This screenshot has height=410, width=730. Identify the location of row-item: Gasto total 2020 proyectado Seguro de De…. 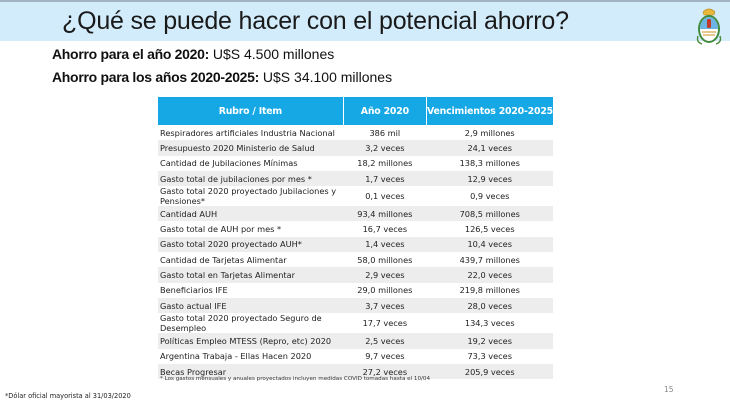
(241, 323).